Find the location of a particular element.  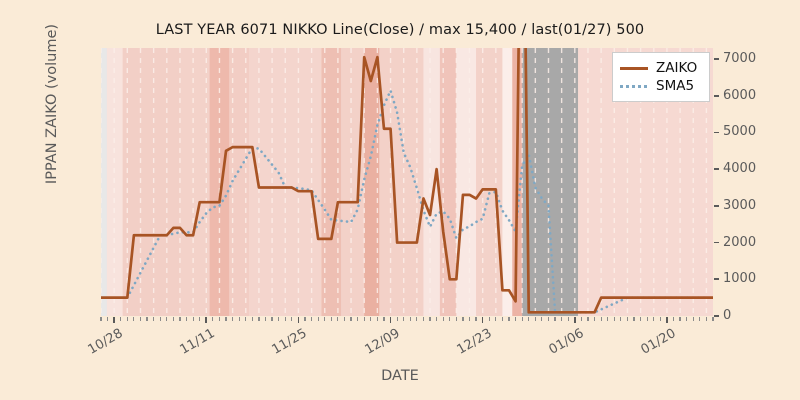

legend-item-sma5: SMA5 is located at coordinates (661, 86).